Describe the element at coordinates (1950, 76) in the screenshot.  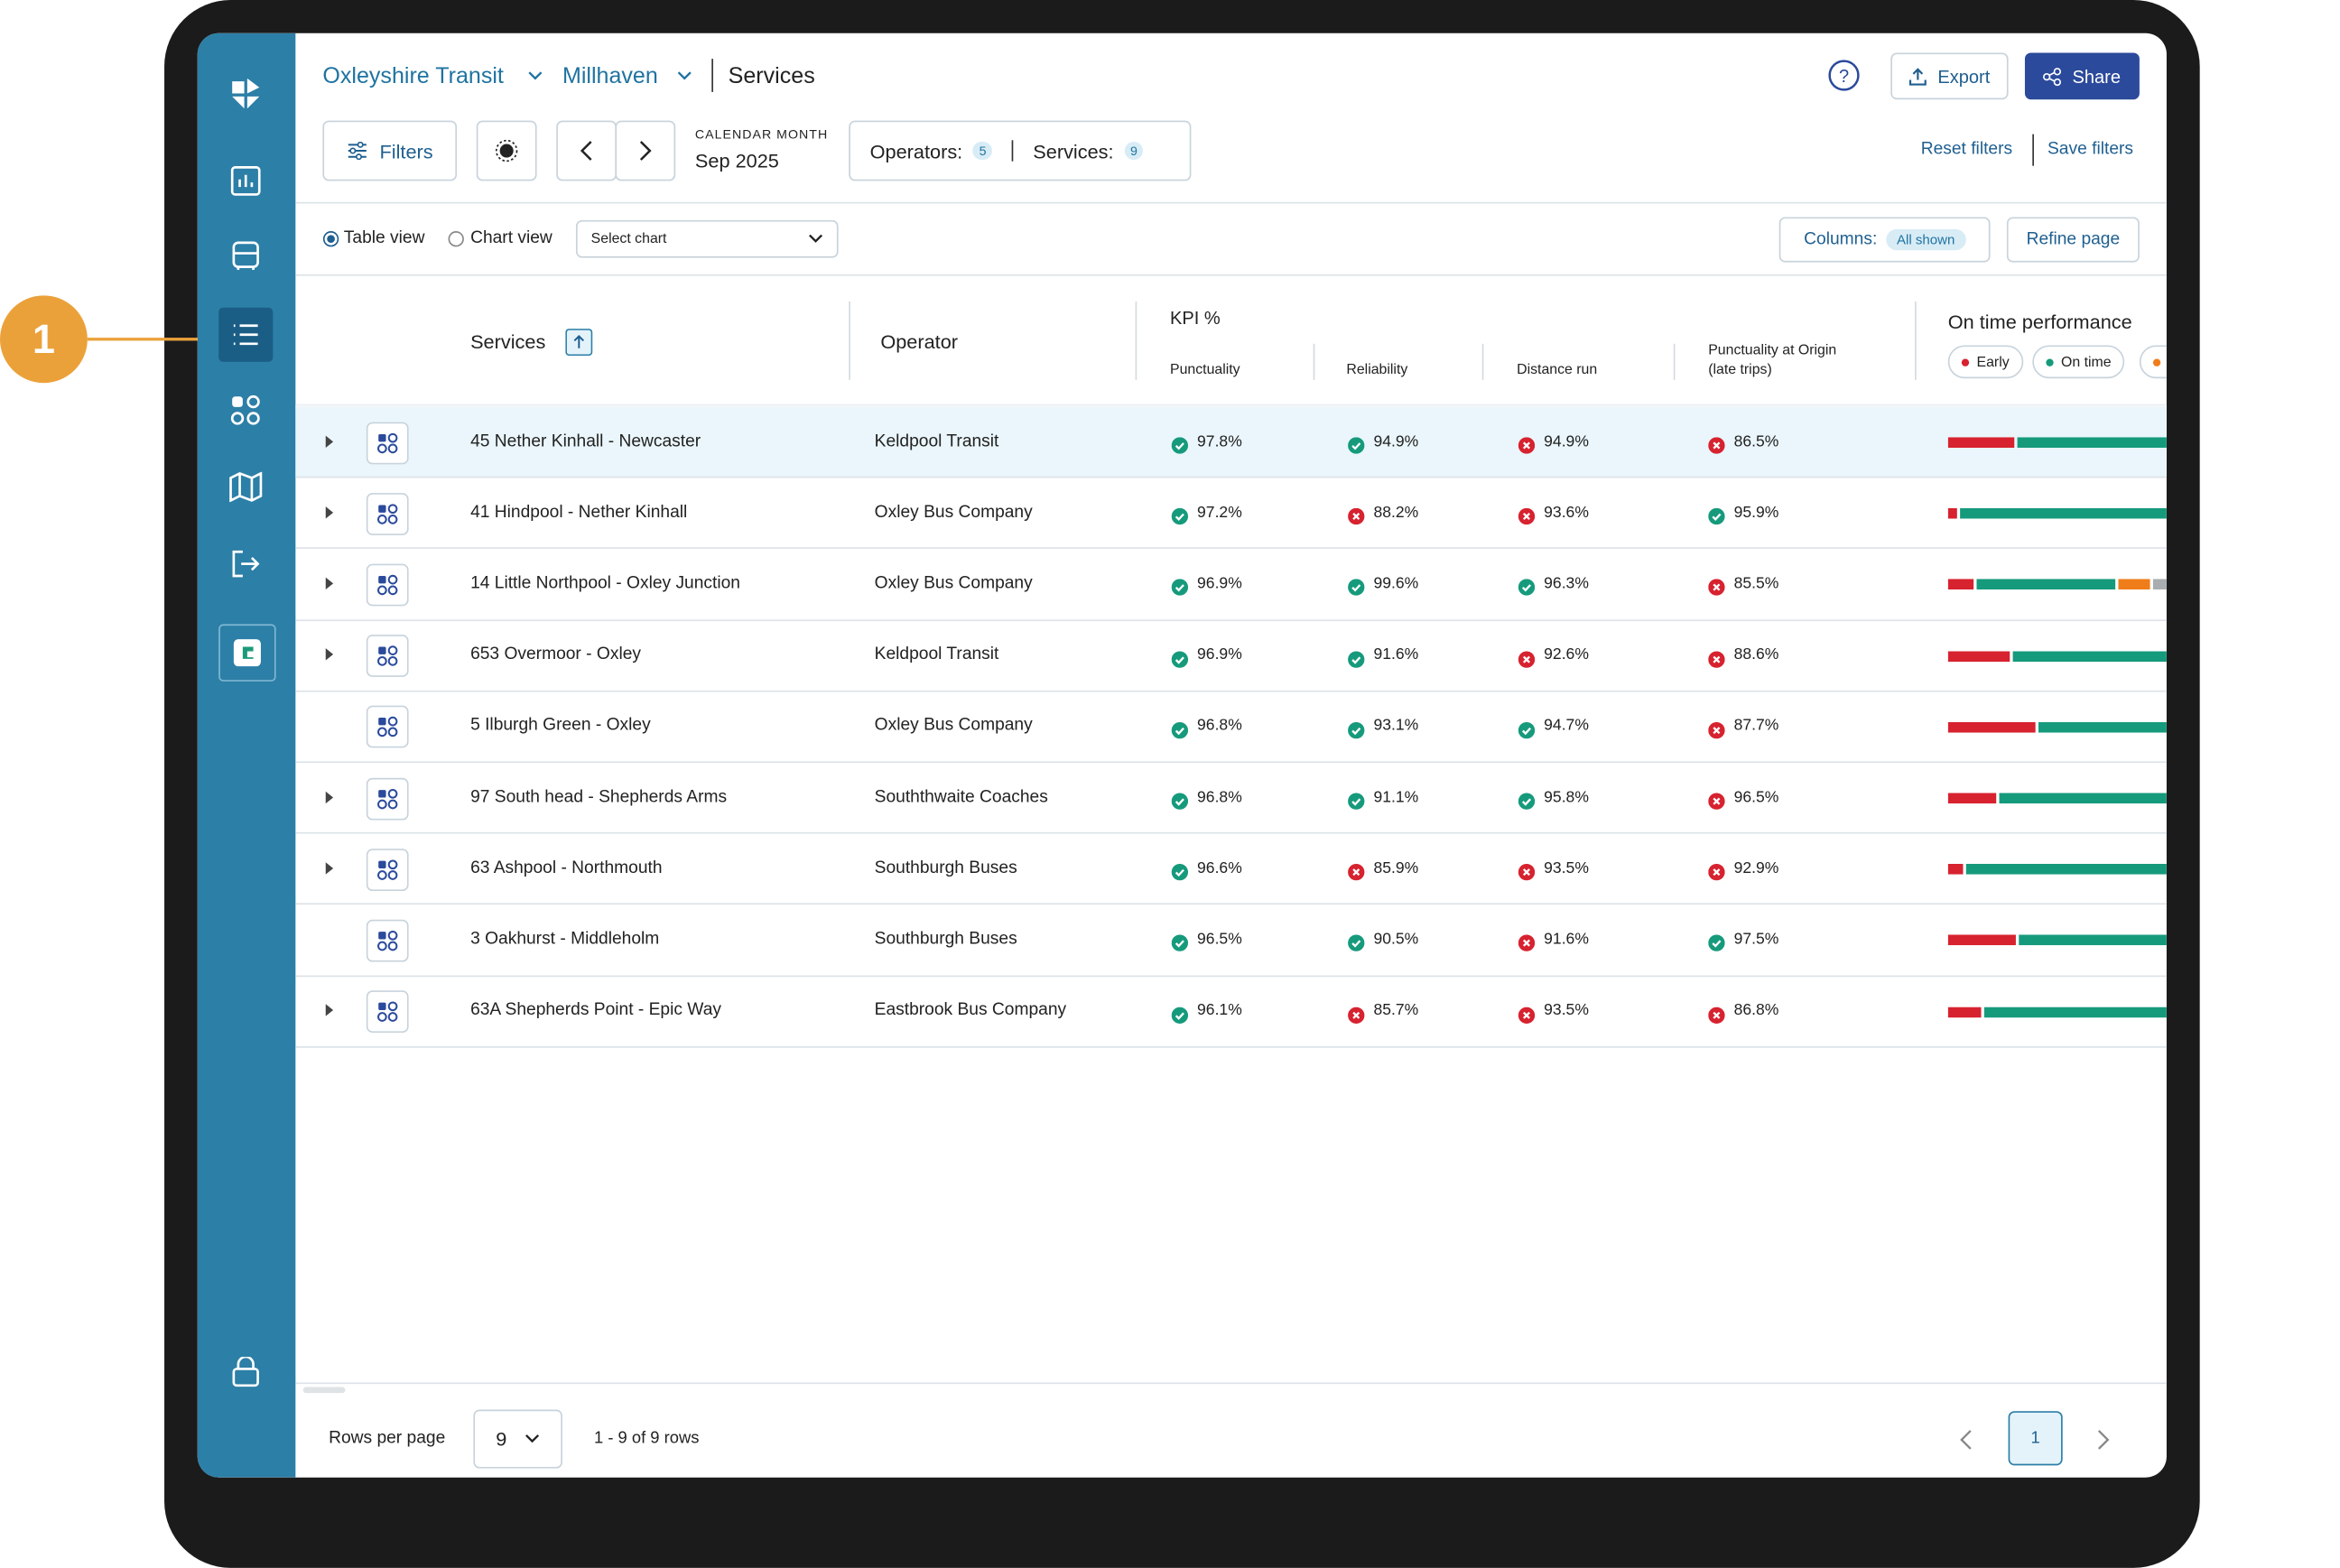
I see `export-button: Export` at that location.